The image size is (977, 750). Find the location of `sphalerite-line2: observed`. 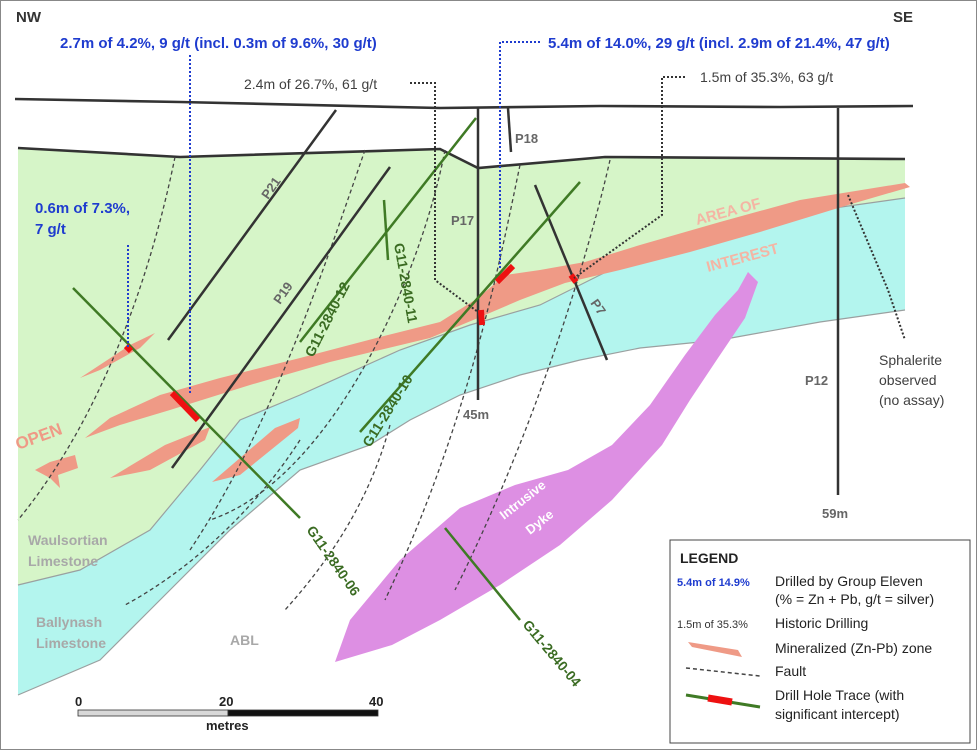

sphalerite-line2: observed is located at coordinates (908, 380).